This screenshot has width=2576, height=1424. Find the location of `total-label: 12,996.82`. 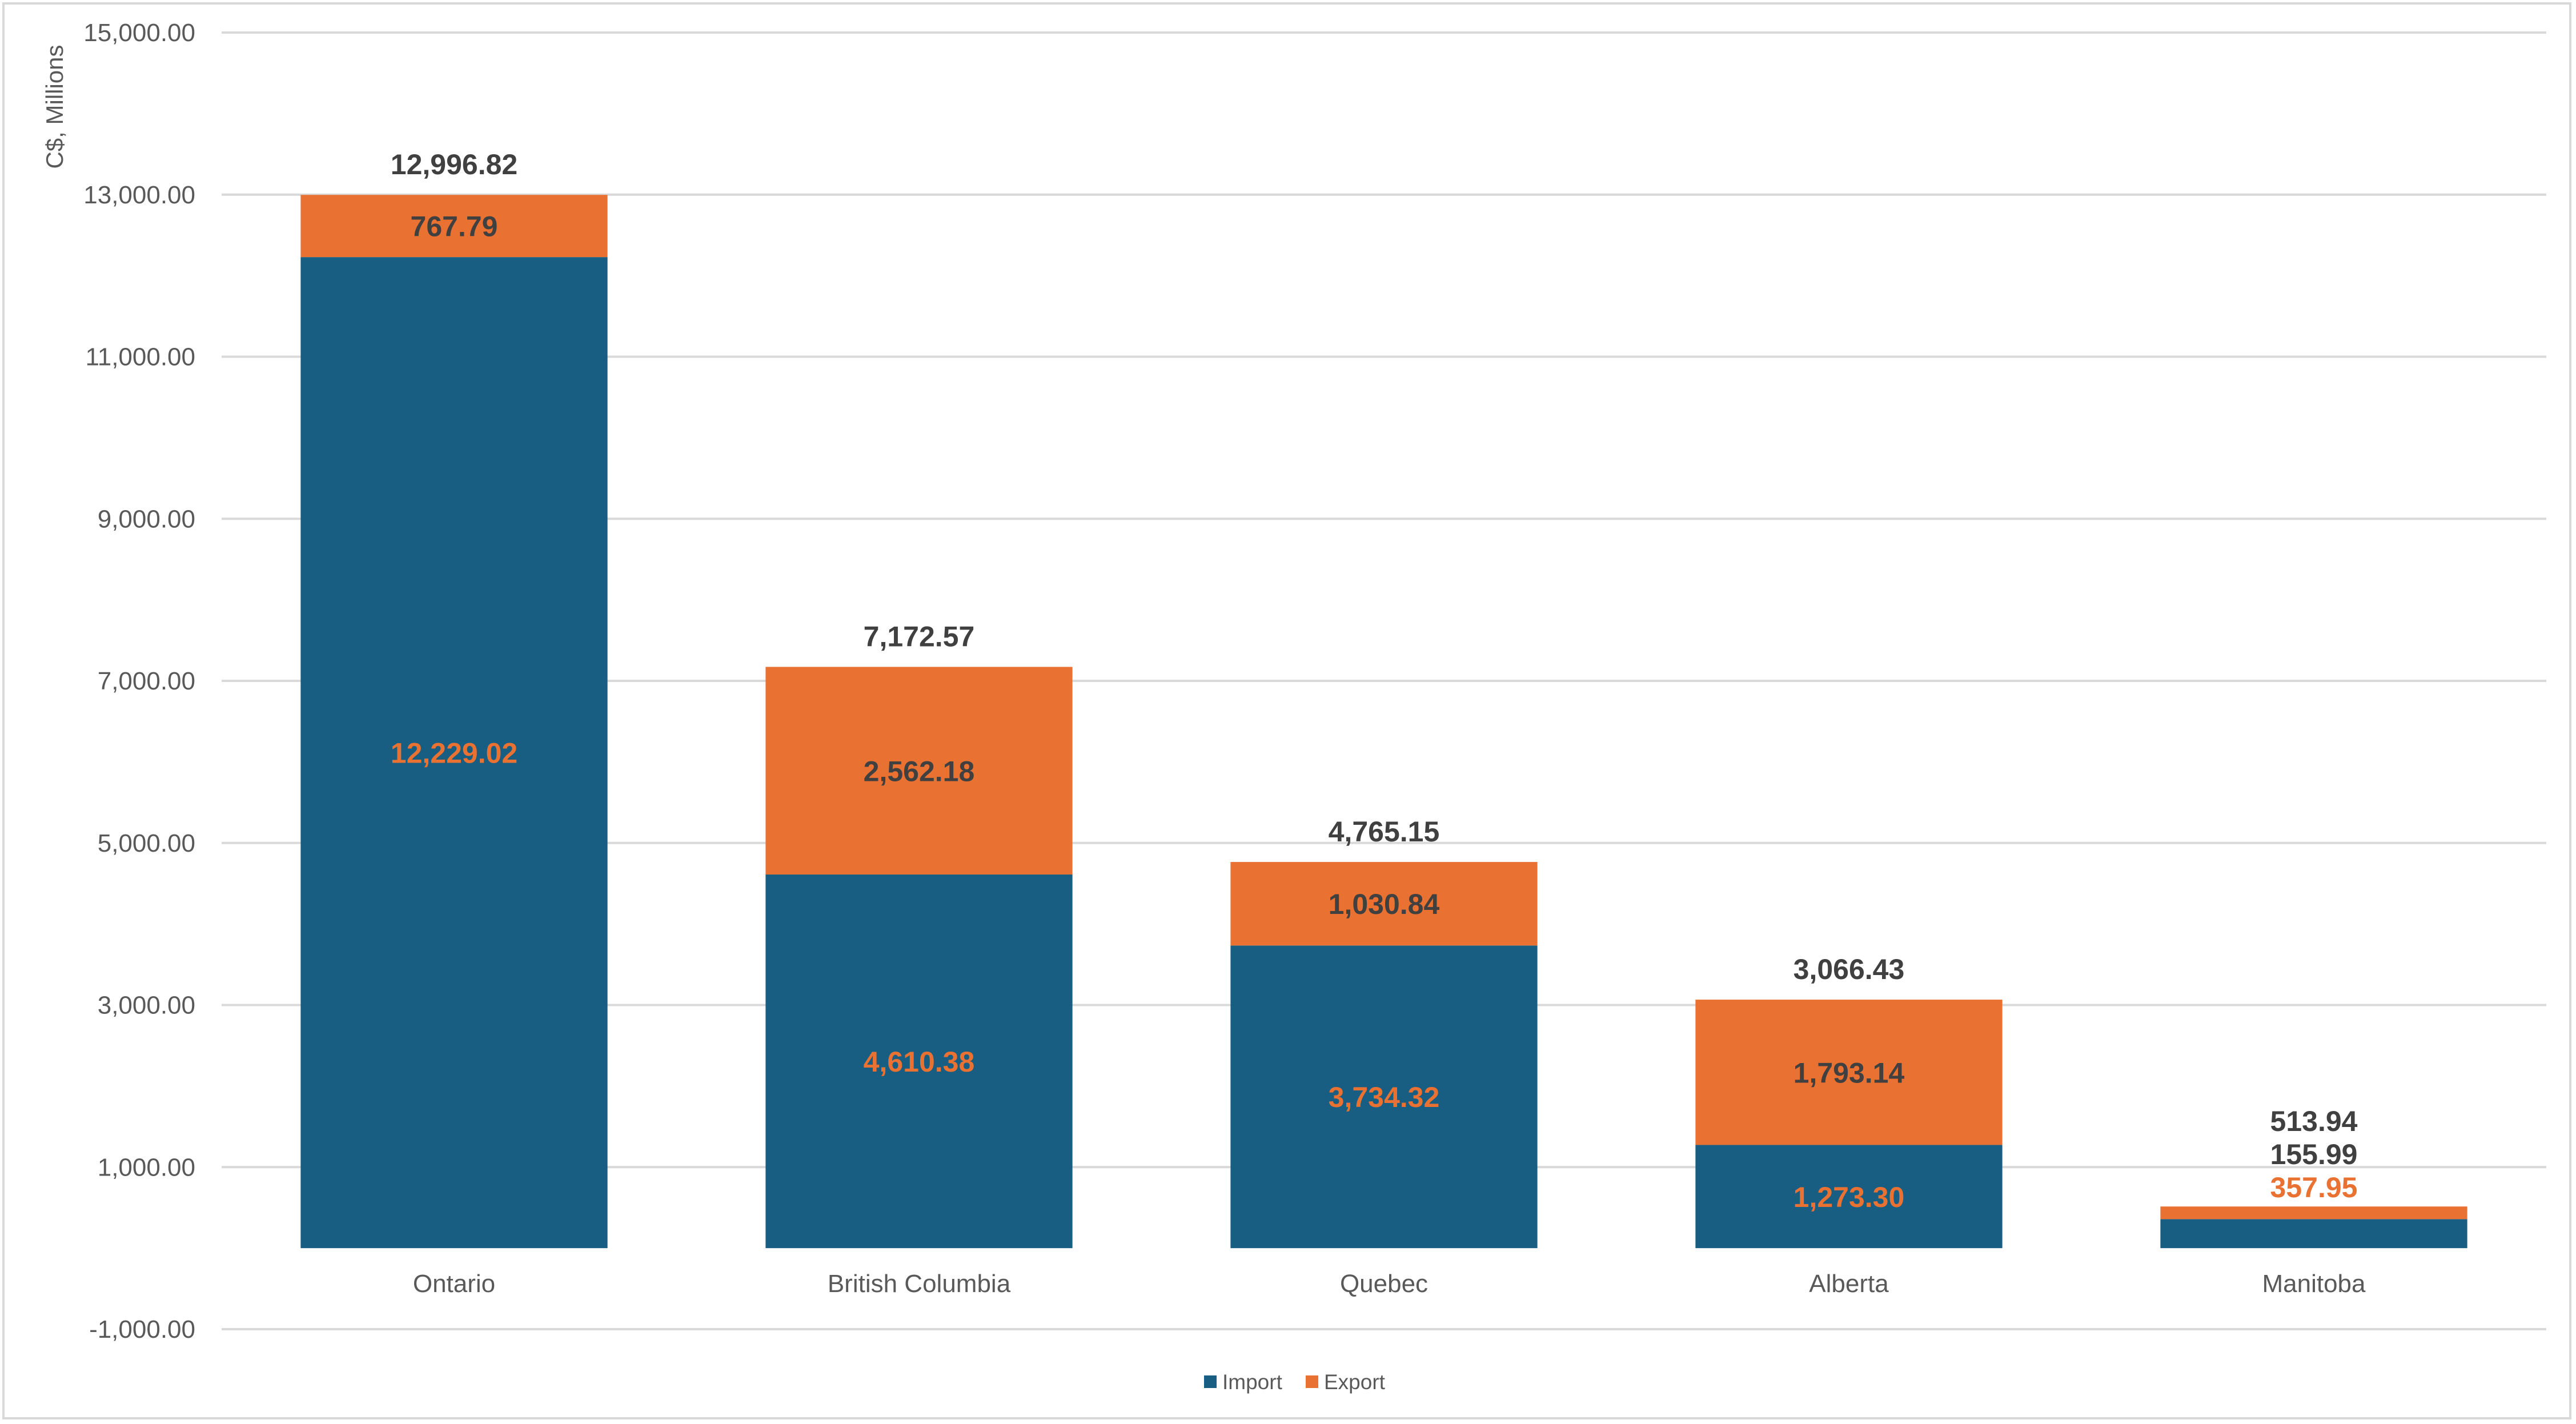

total-label: 12,996.82 is located at coordinates (454, 164).